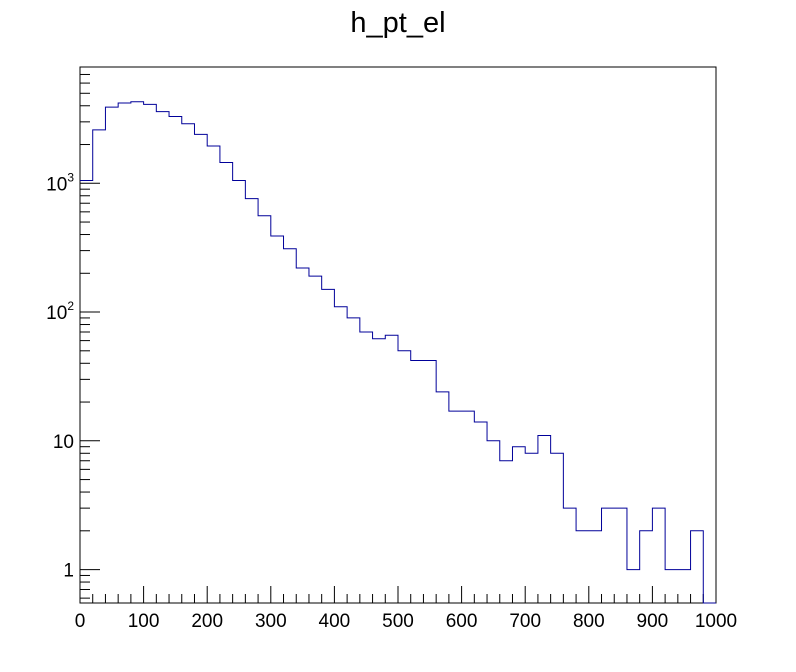 This screenshot has width=796, height=672. Describe the element at coordinates (462, 621) in the screenshot. I see `x-tick-label: 600` at that location.